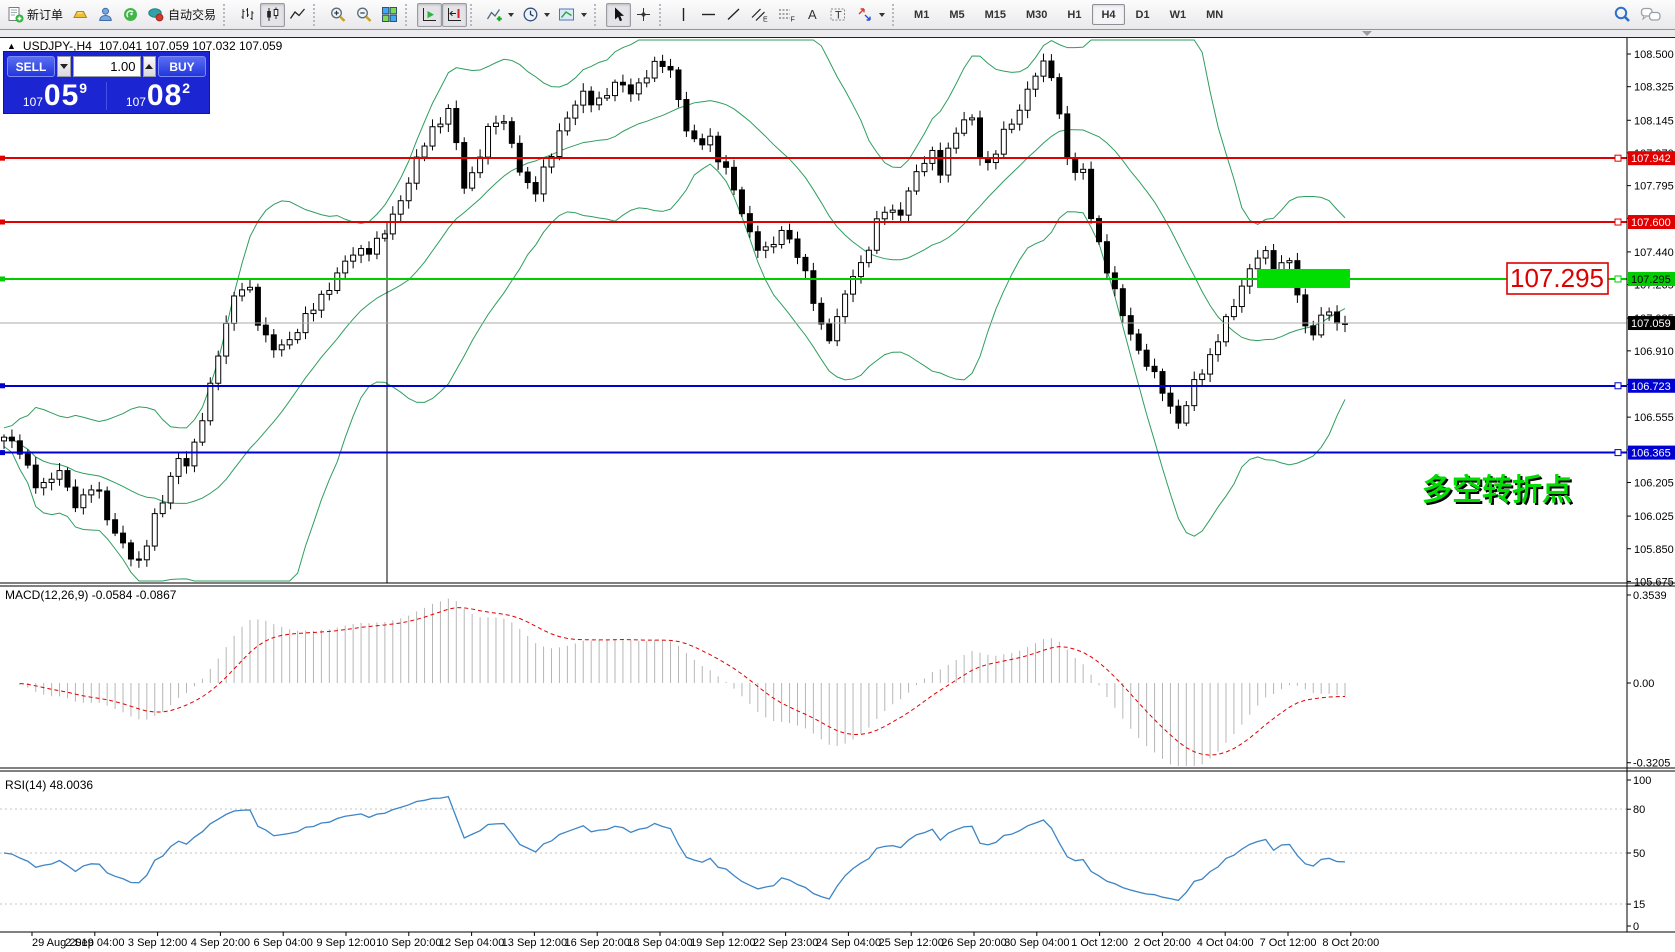 The height and width of the screenshot is (952, 1675). What do you see at coordinates (995, 14) in the screenshot?
I see `timeframe-m15-button: M15` at bounding box center [995, 14].